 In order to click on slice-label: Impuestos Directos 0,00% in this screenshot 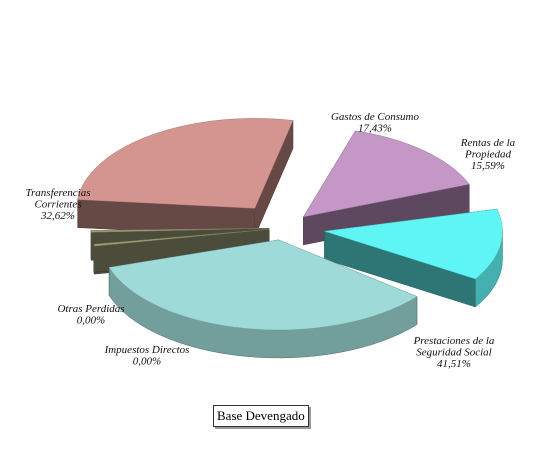, I will do `click(147, 356)`.